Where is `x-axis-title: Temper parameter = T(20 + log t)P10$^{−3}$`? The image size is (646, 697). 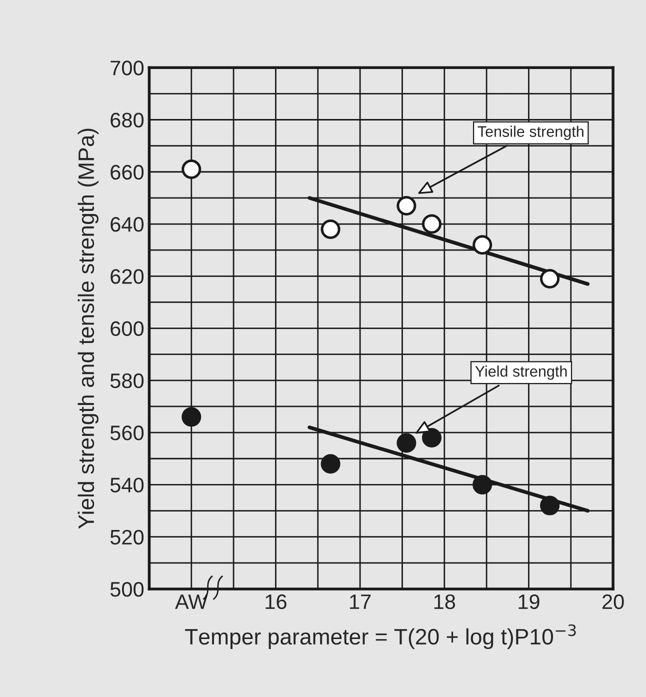
x-axis-title: Temper parameter = T(20 + log t)P10$^{−3}$ is located at coordinates (380, 637).